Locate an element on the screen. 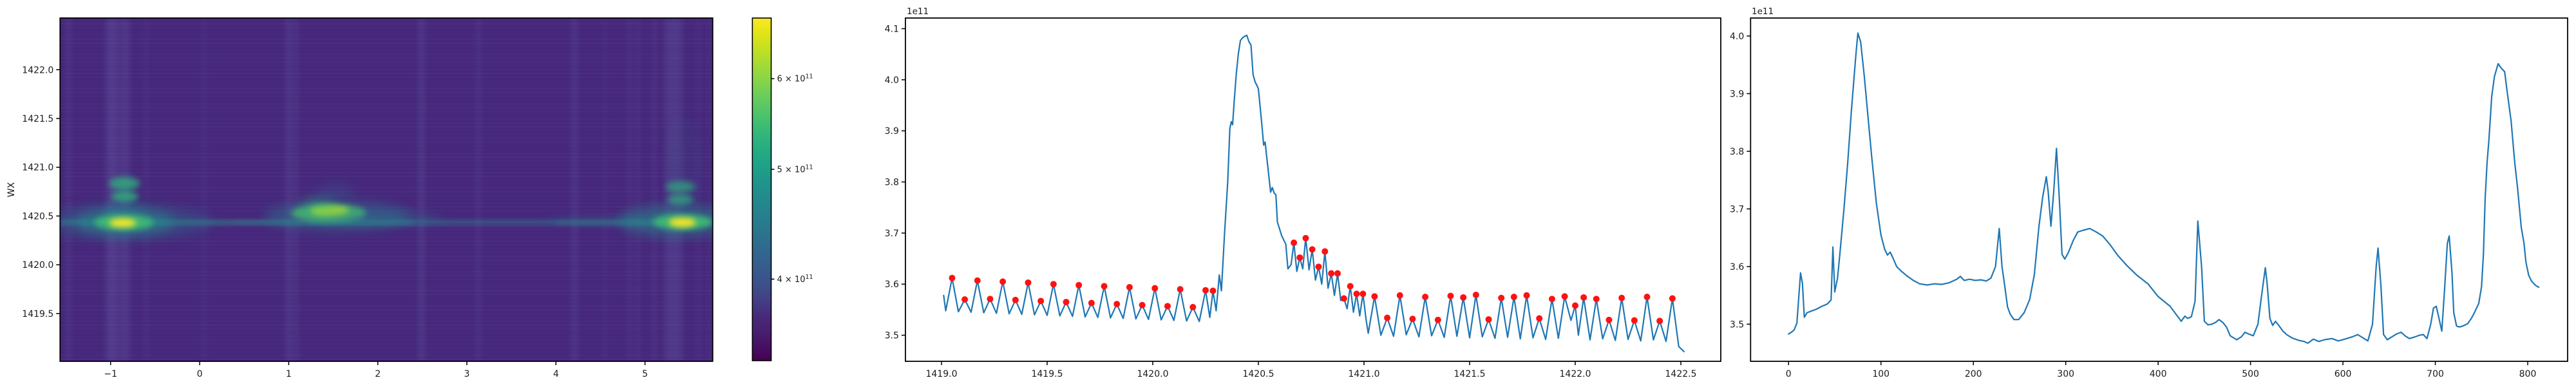 The height and width of the screenshot is (389, 2576). spectrum-offset-label: 1e11 is located at coordinates (918, 12).